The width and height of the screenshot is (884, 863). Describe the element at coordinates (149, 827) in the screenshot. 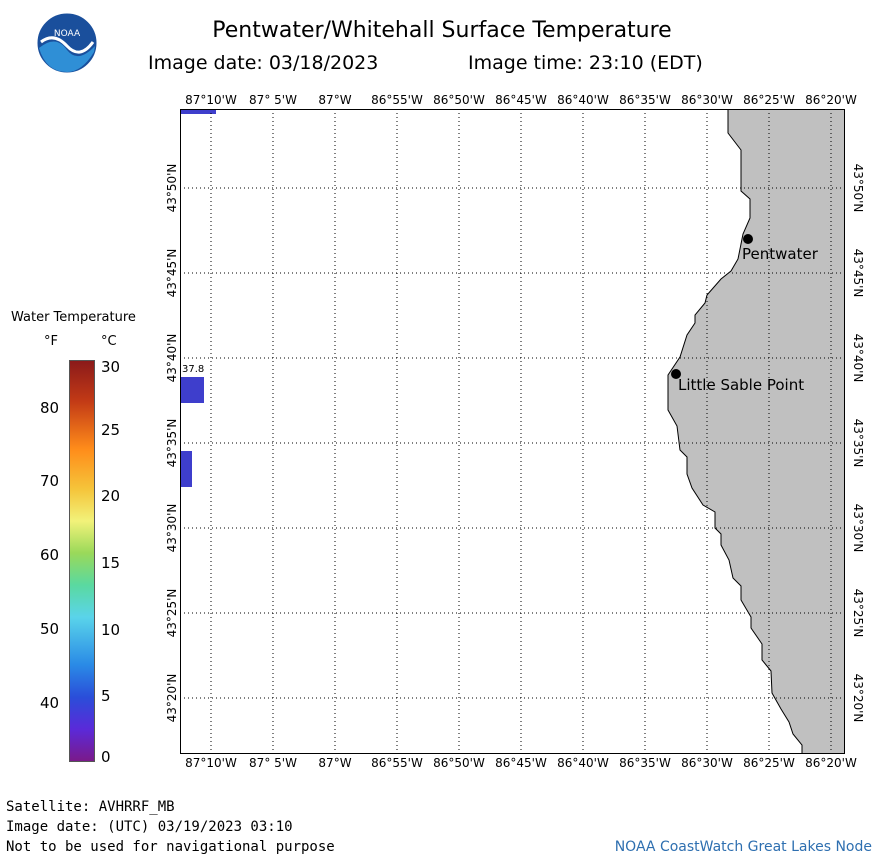

I see `footer-utc-date: Image date: (UTC) 03/19/2023 03:10` at that location.